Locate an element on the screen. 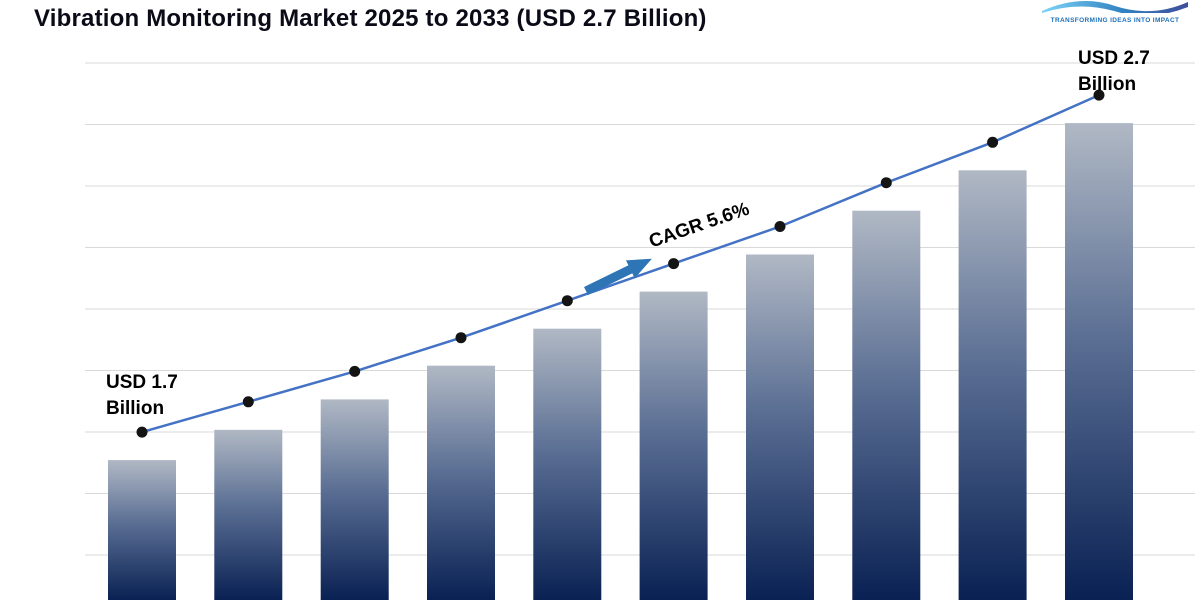 The width and height of the screenshot is (1200, 600). logo-tagline: TRANSFORMING IDEAS INTO IMPACT is located at coordinates (1115, 20).